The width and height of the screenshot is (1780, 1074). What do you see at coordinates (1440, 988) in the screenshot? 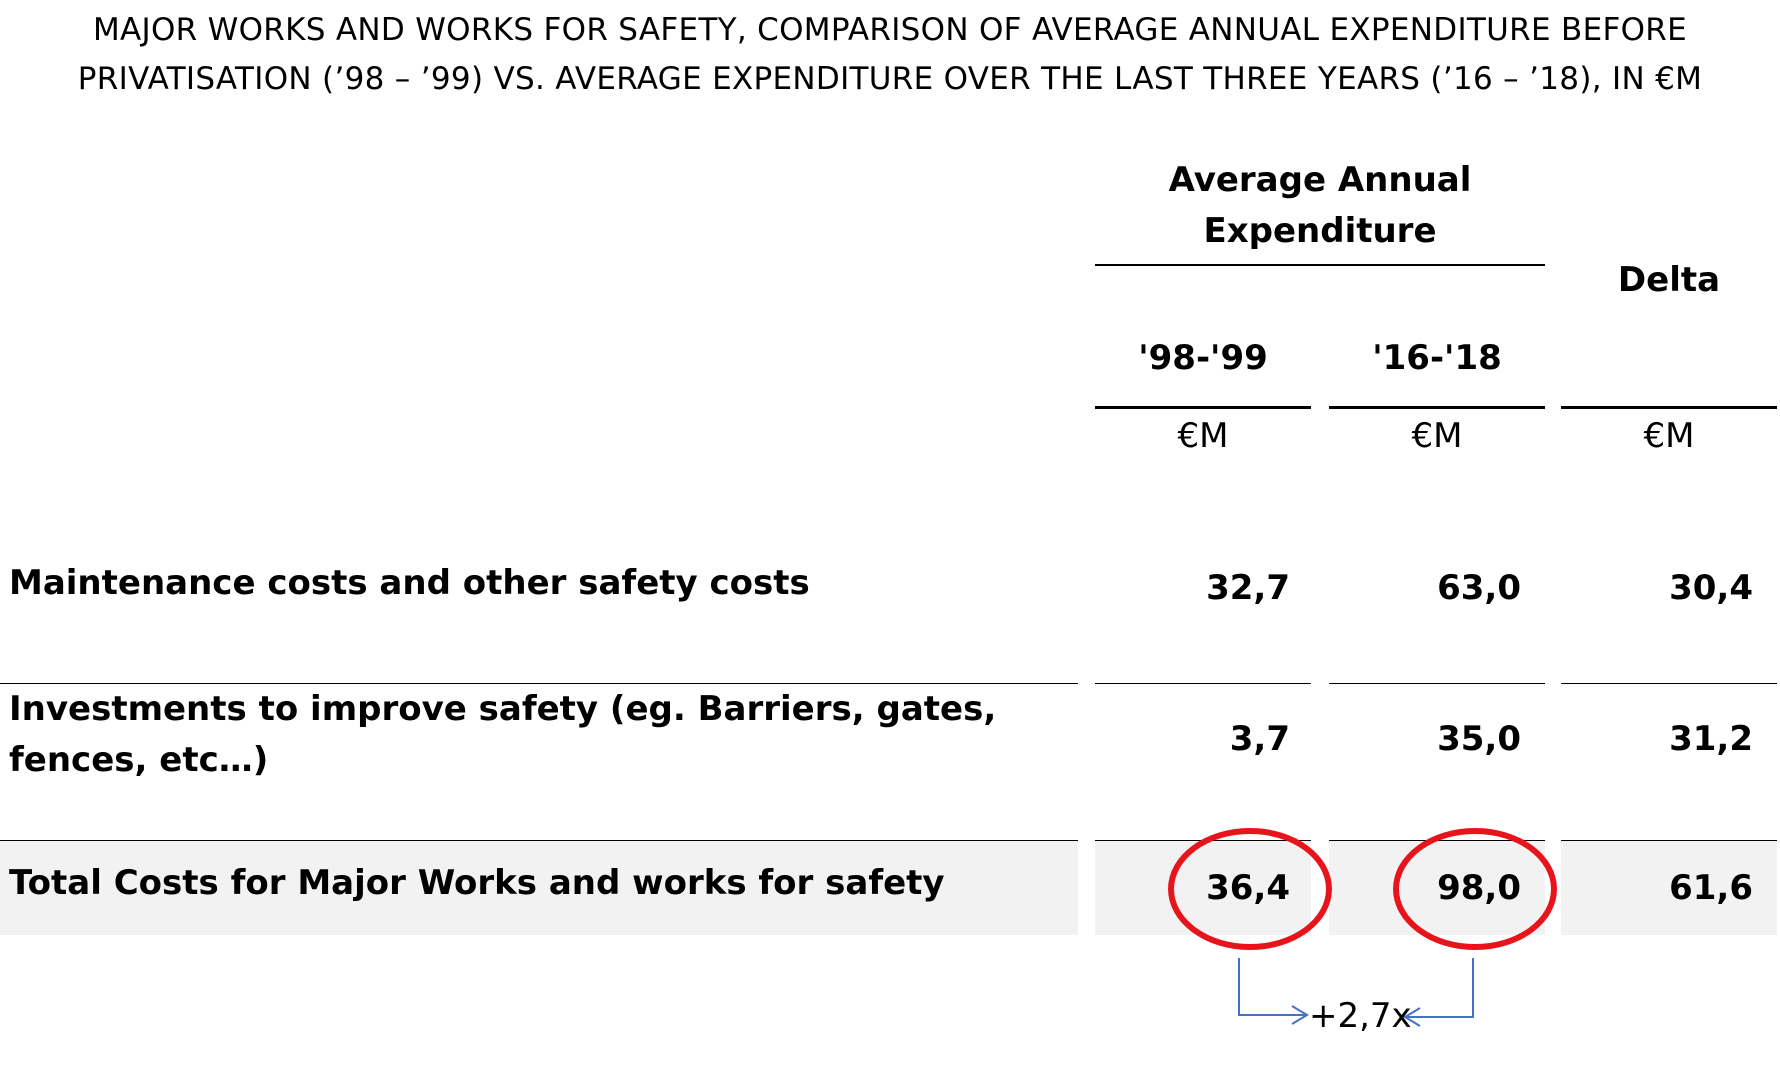
I see `arrow-right-path` at bounding box center [1440, 988].